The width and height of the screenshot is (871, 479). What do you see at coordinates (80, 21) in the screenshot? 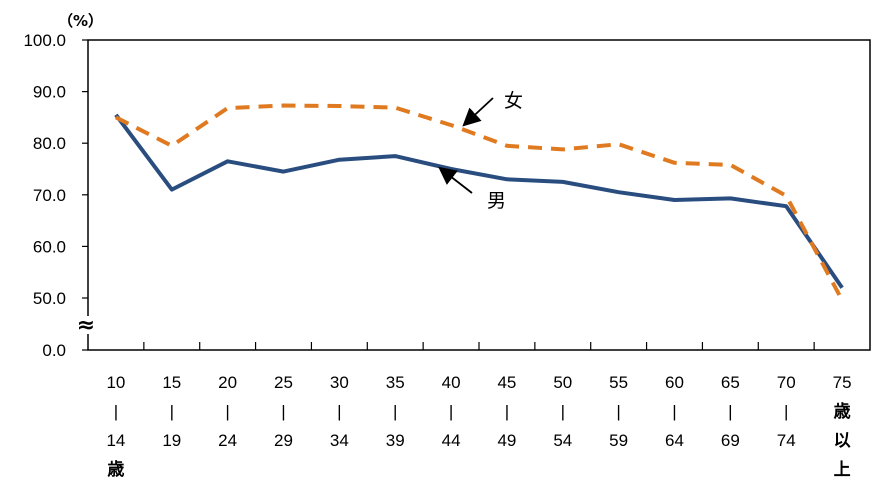
I see `y-axis-unit-label: （%）` at bounding box center [80, 21].